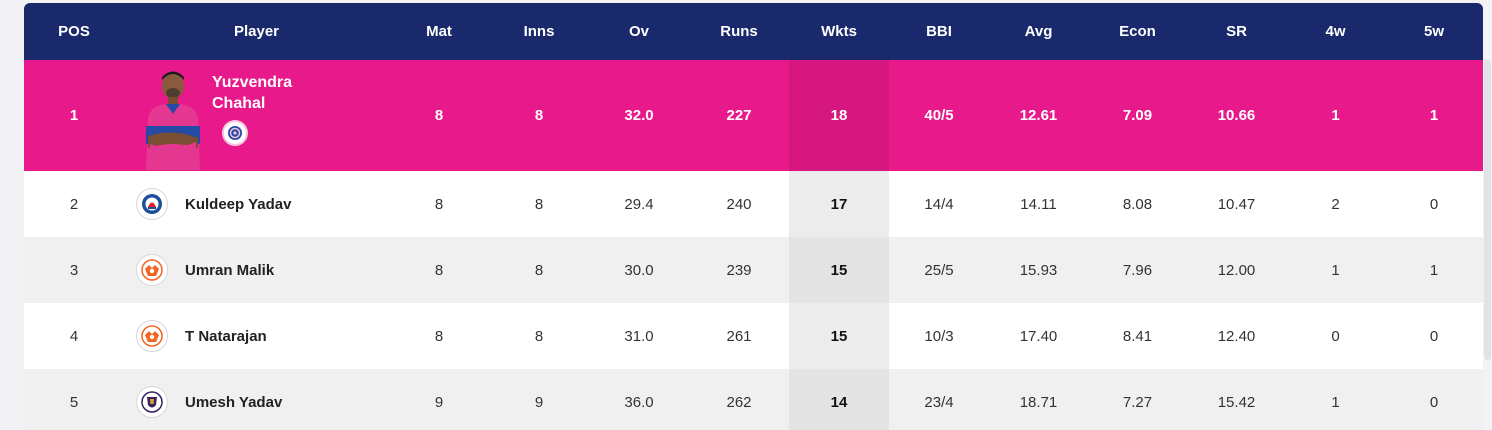 Image resolution: width=1492 pixels, height=430 pixels. I want to click on cell-avg: 18.71, so click(1038, 402).